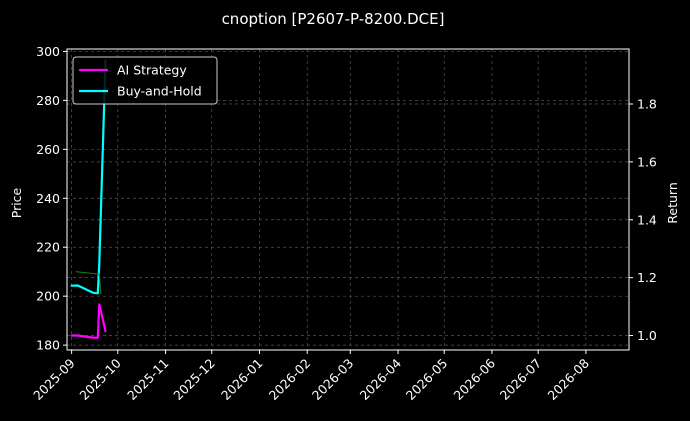  What do you see at coordinates (48, 296) in the screenshot?
I see `y-left-tick-label: 200` at bounding box center [48, 296].